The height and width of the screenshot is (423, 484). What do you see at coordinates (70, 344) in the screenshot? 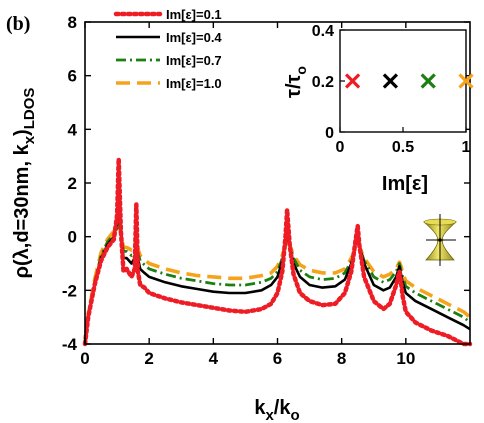
I see `y-tick-label: -4` at bounding box center [70, 344].